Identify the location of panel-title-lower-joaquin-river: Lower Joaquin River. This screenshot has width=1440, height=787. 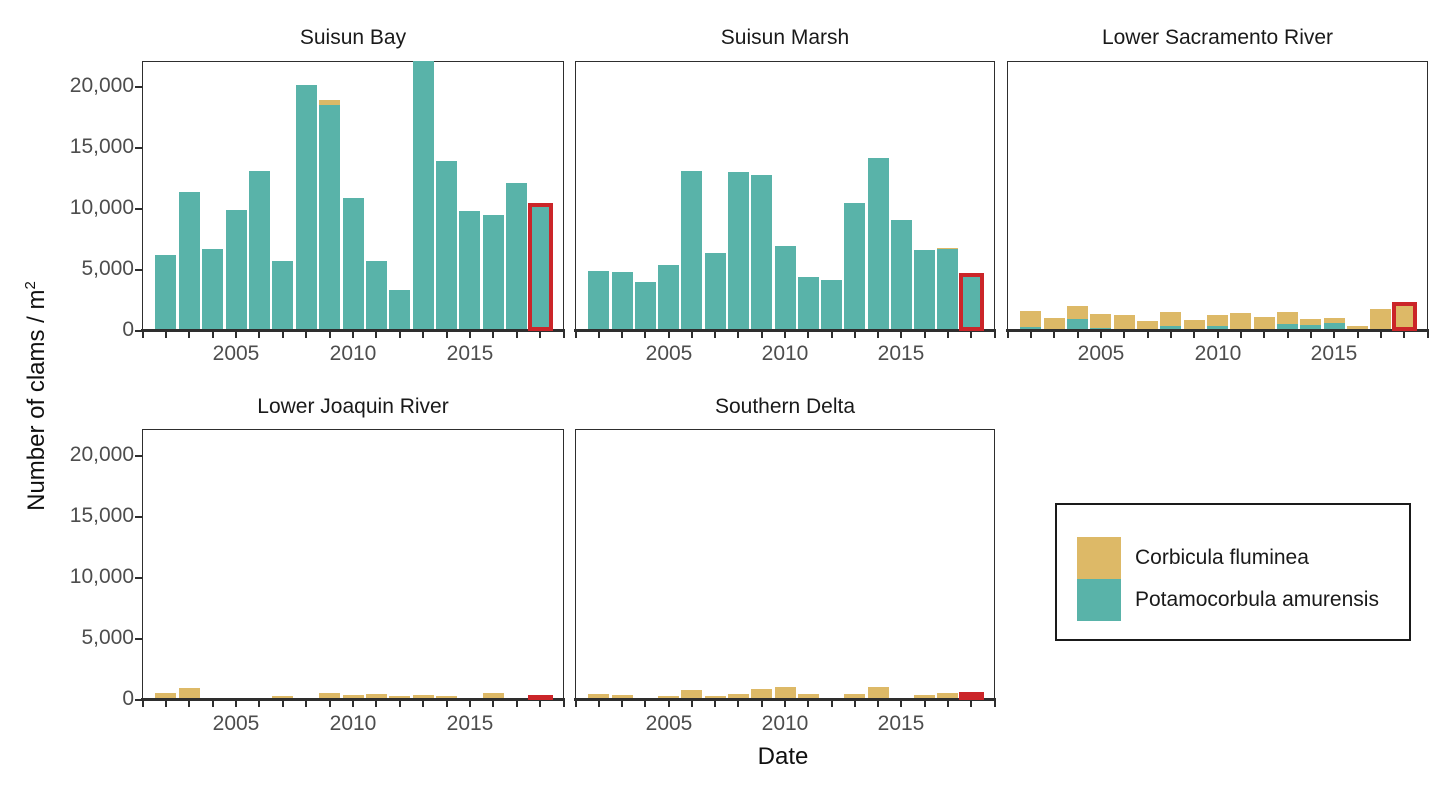
(353, 406).